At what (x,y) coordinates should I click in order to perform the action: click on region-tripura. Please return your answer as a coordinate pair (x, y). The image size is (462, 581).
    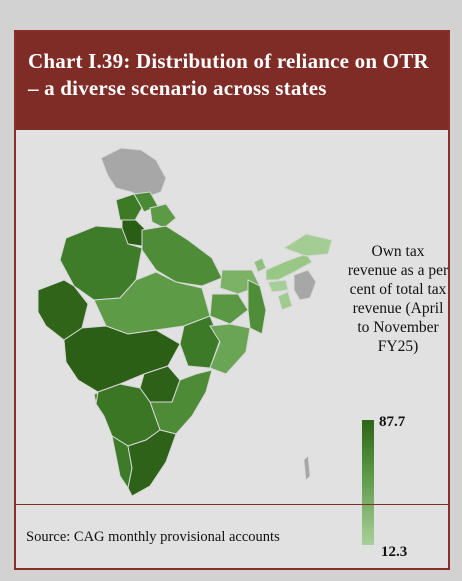
    Looking at the image, I should click on (285, 301).